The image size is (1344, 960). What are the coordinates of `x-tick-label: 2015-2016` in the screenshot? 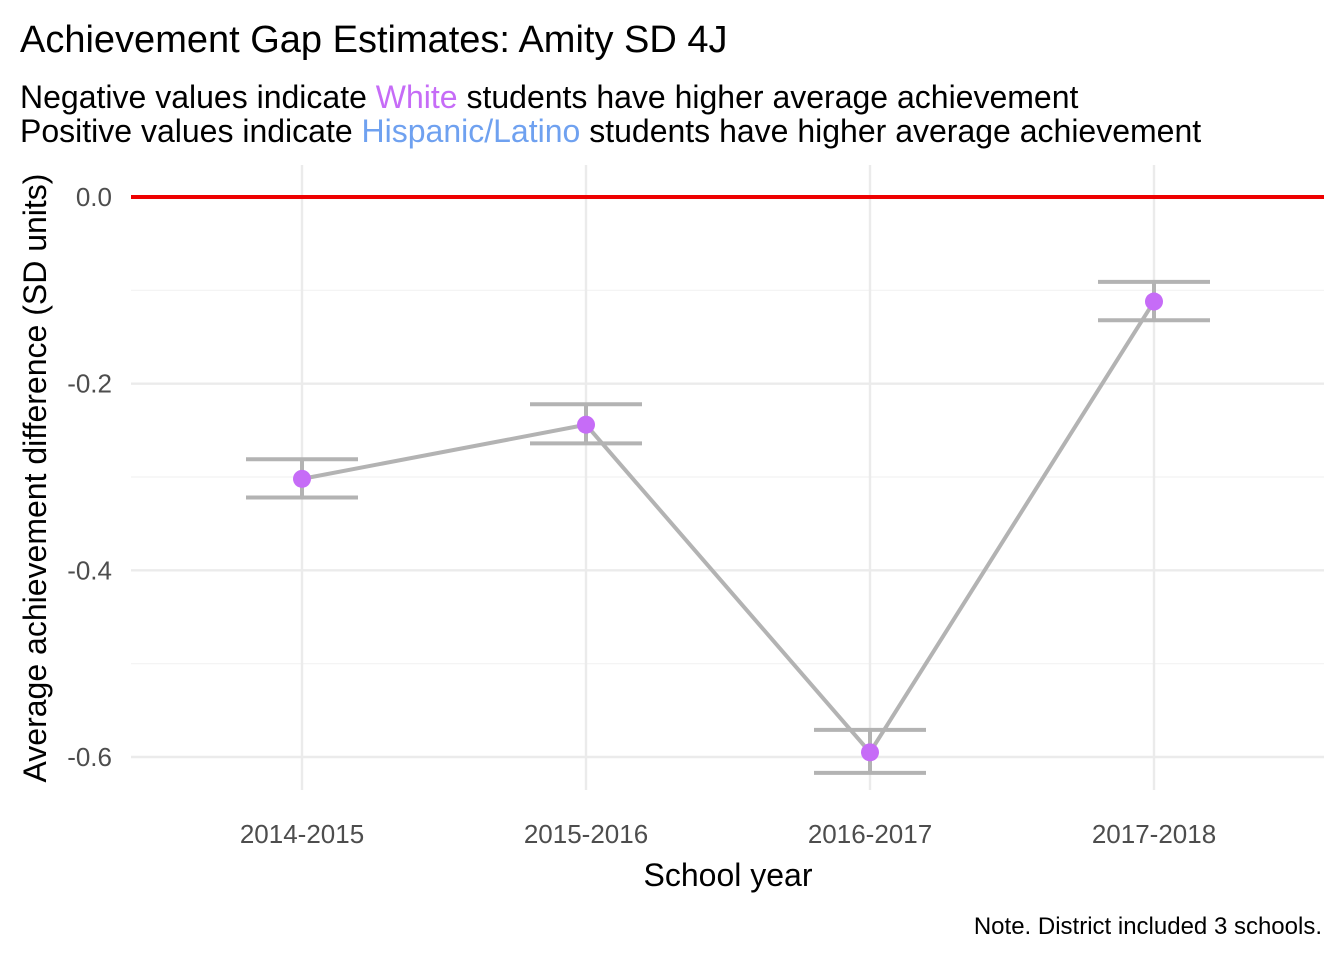 It's located at (586, 834).